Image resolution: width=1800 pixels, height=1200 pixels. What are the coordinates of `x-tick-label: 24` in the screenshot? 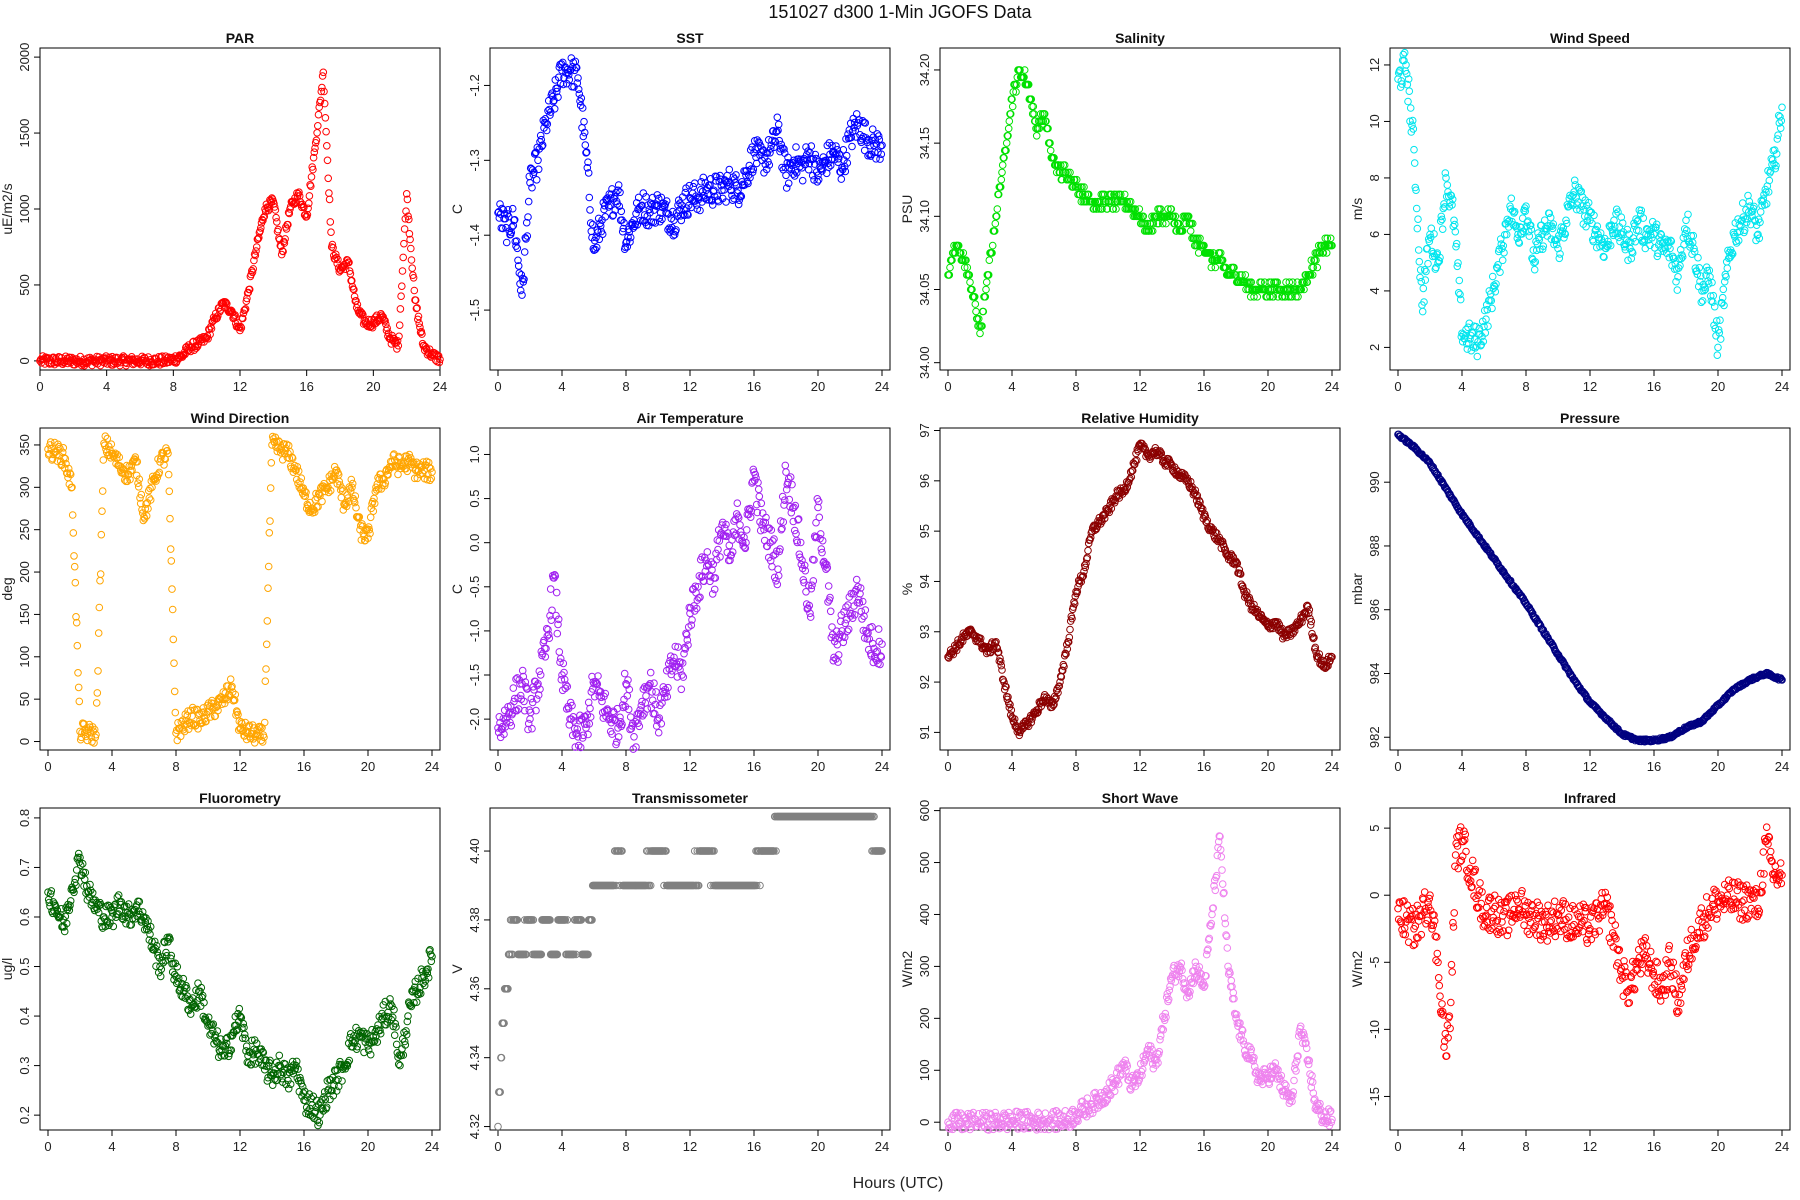 It's located at (1782, 766).